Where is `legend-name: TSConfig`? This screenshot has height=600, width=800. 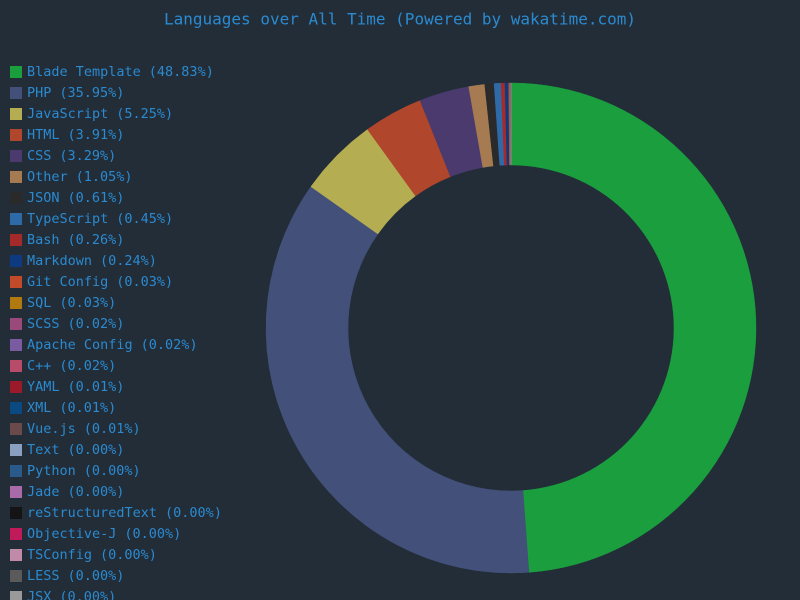
legend-name: TSConfig is located at coordinates (59, 555).